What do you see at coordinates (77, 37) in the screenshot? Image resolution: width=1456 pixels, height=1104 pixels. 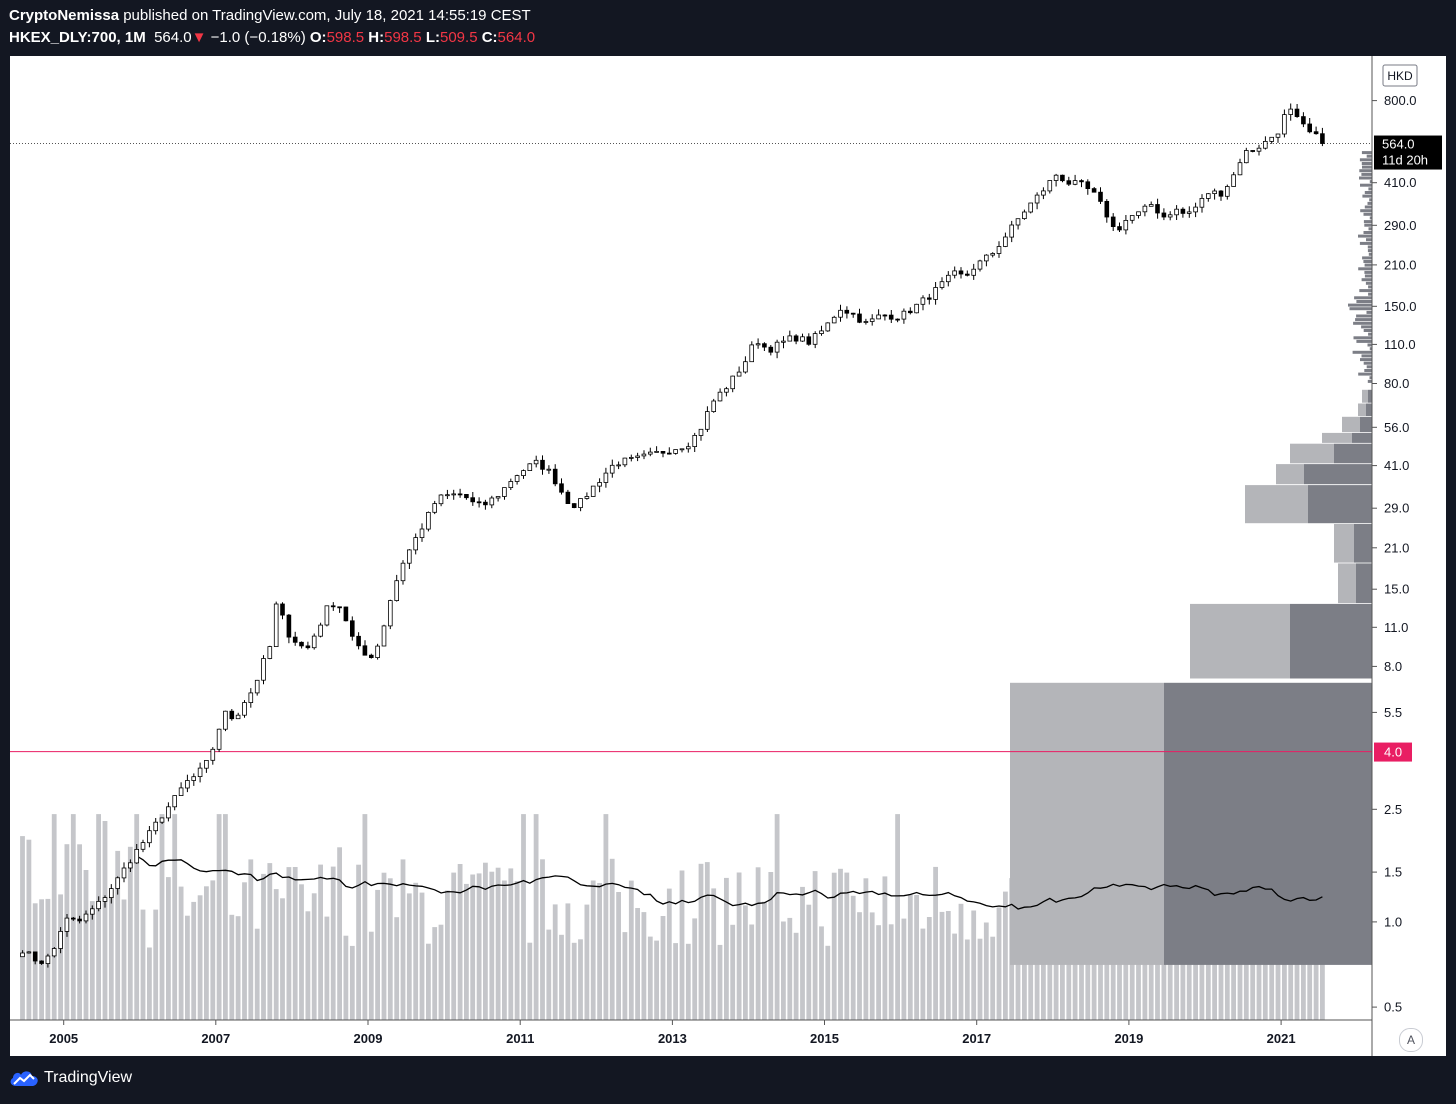 I see `symbol-label: HKEX_DLY:700, 1M` at bounding box center [77, 37].